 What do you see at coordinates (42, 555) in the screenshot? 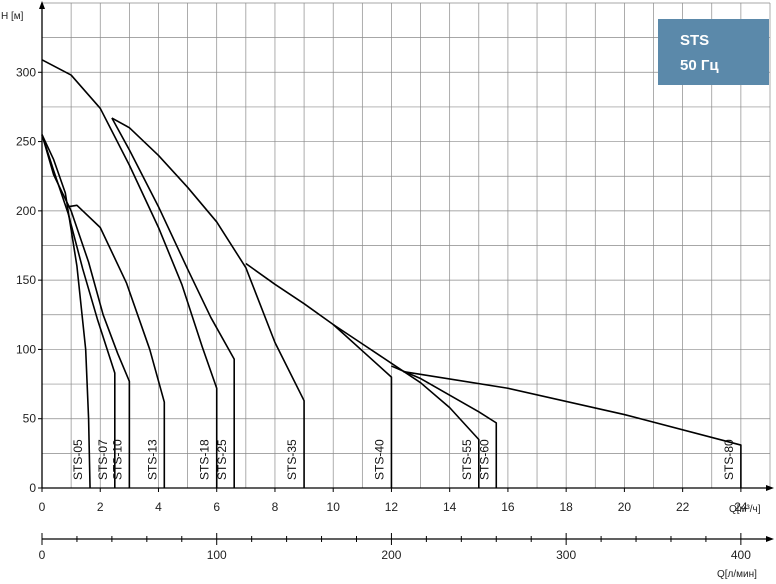
I see `x2-tick-label: 0` at bounding box center [42, 555].